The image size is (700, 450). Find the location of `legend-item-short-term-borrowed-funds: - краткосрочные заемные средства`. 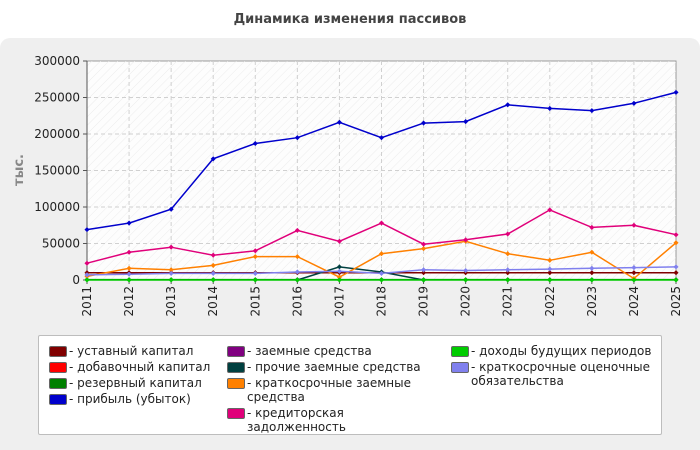

legend-item-short-term-borrowed-funds: - краткосрочные заемные средства is located at coordinates (327, 390).